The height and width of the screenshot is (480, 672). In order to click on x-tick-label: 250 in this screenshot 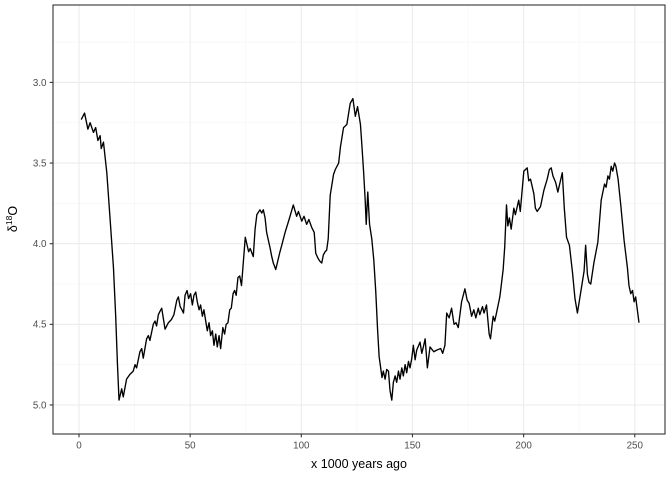, I will do `click(635, 446)`.